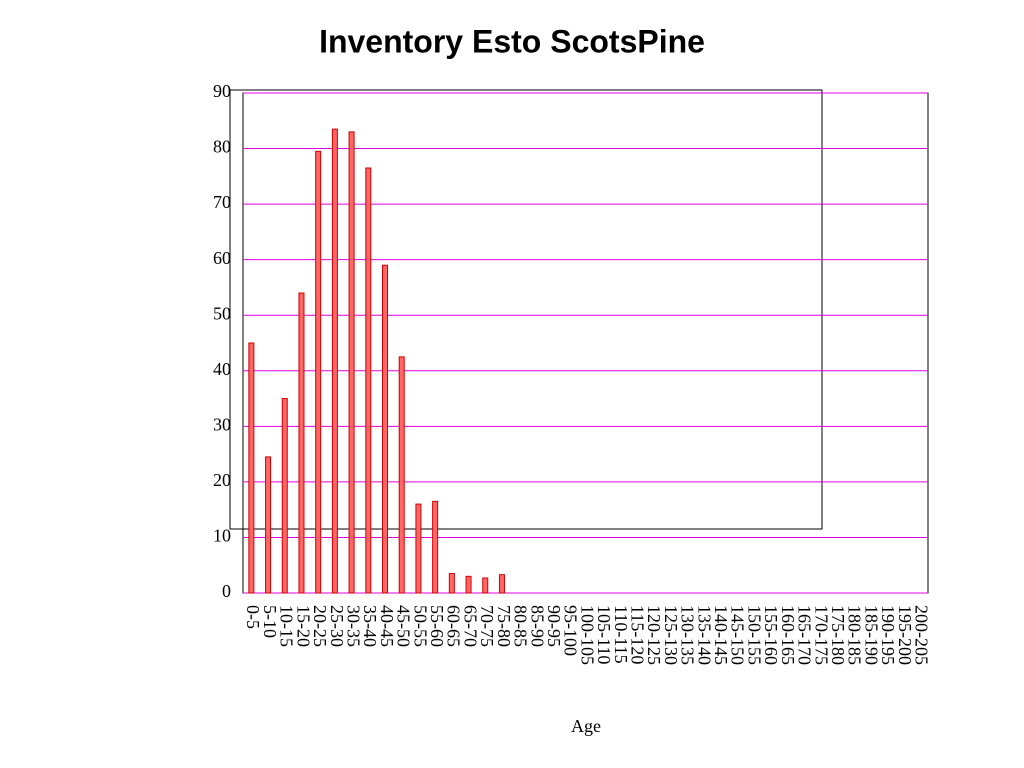 This screenshot has width=1024, height=768. Describe the element at coordinates (855, 635) in the screenshot. I see `x-tick-label: 180-185` at that location.